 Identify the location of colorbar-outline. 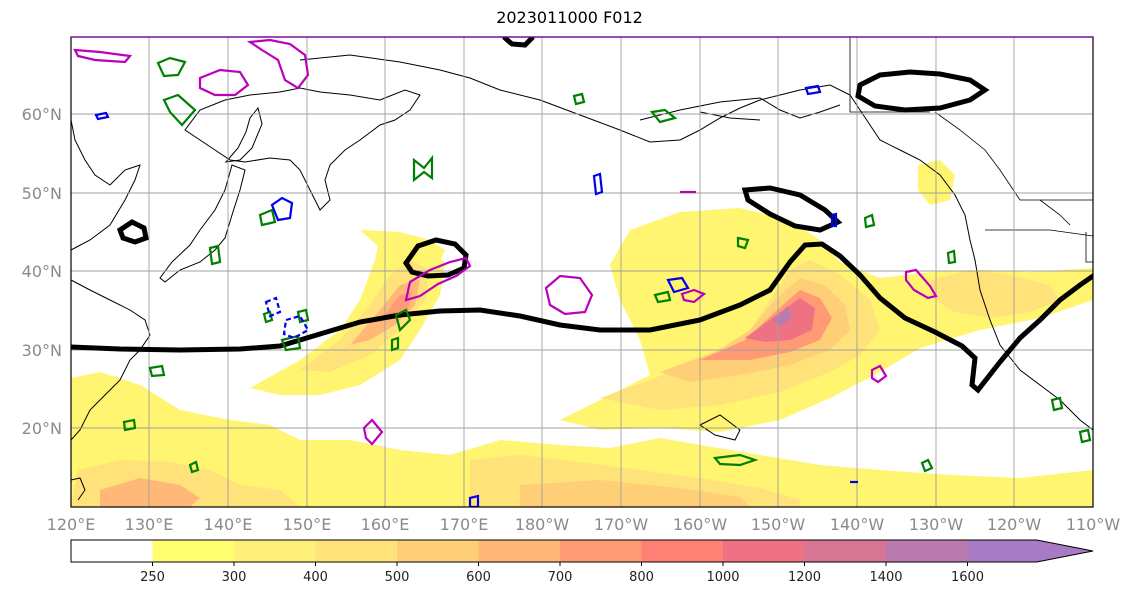
(582, 551).